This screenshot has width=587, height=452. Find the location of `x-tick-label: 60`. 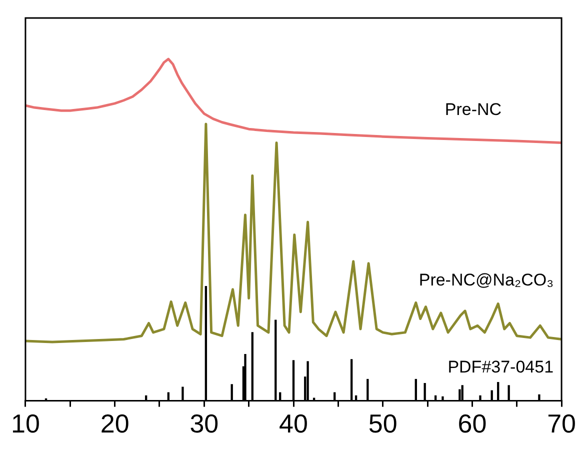

x-tick-label: 60 is located at coordinates (472, 423).